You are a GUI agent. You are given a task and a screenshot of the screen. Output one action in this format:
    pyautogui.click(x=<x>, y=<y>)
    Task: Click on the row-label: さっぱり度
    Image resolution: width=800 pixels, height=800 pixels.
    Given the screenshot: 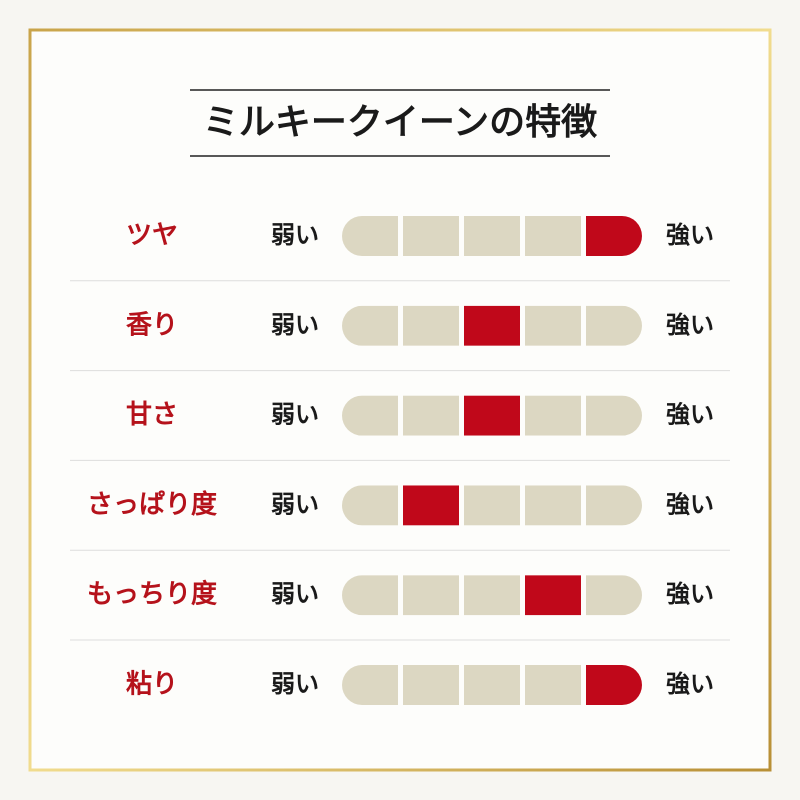 What is the action you would take?
    pyautogui.click(x=152, y=504)
    